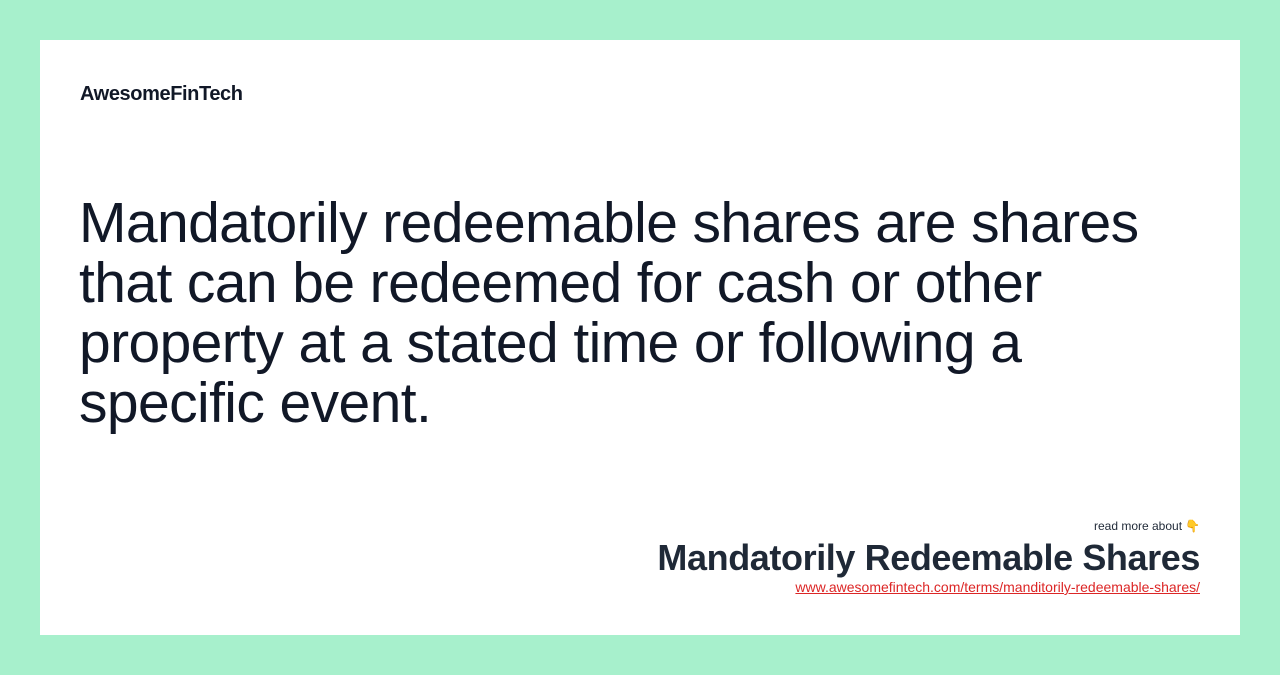  I want to click on term-title: Mandatorily Redeemable Shares, so click(928, 557).